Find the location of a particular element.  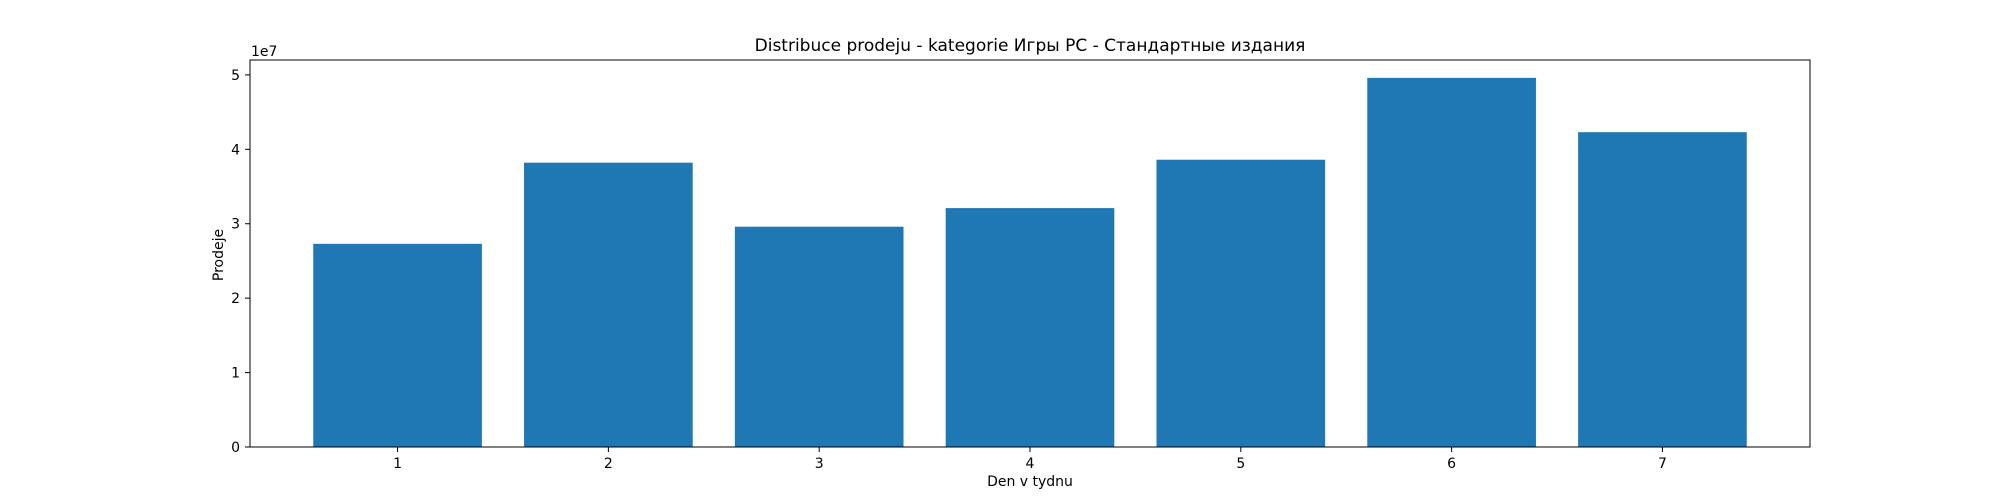

y-tick-label: 0 is located at coordinates (235, 448).